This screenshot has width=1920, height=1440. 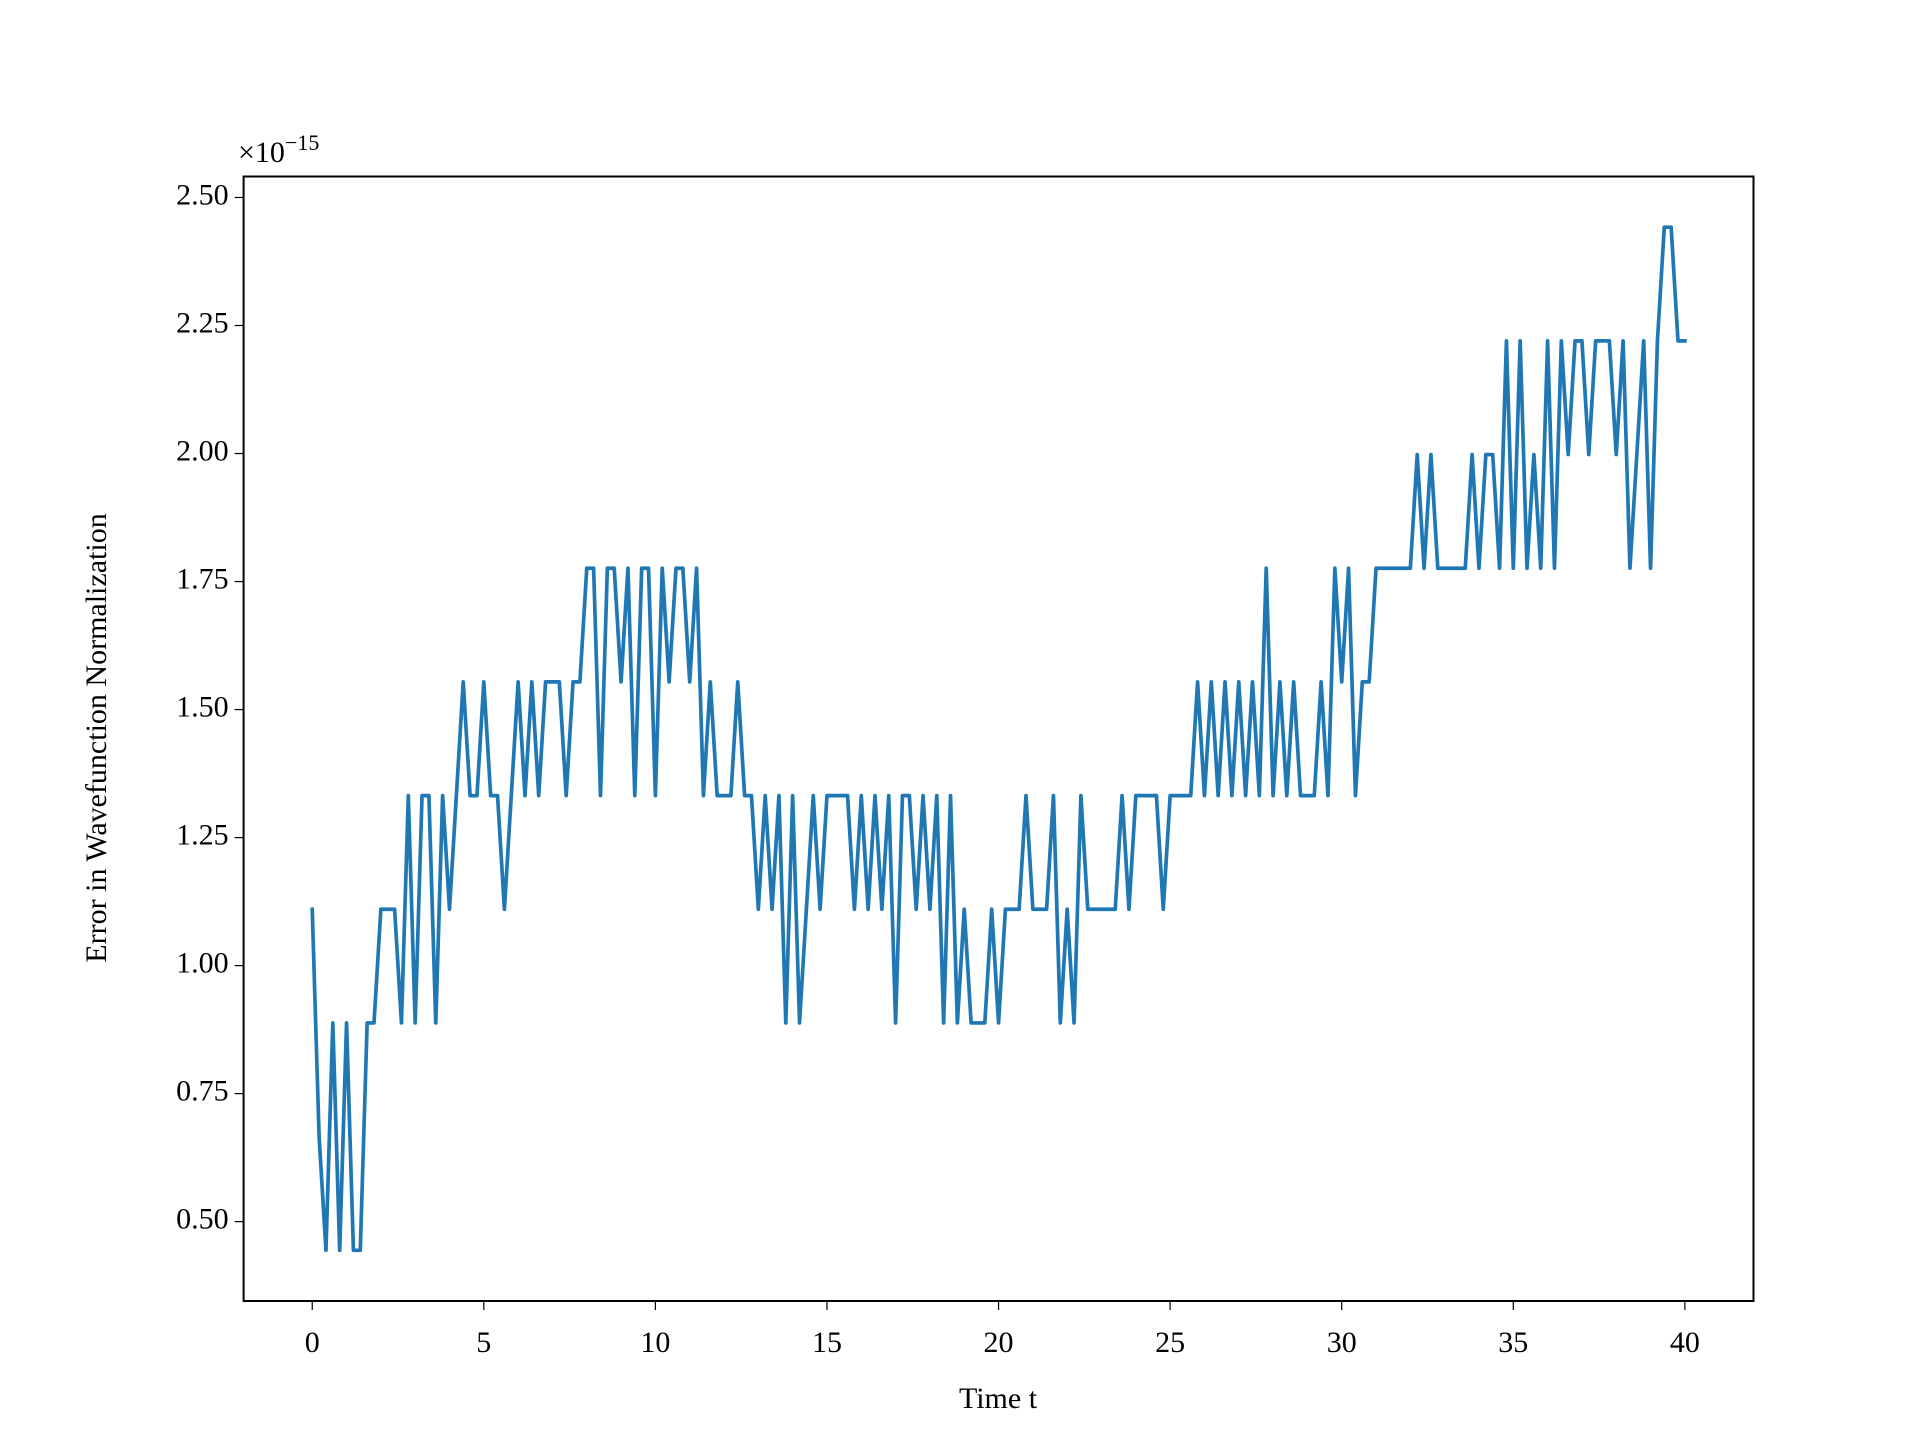 I want to click on x-axis-label: Time t, so click(x=998, y=1398).